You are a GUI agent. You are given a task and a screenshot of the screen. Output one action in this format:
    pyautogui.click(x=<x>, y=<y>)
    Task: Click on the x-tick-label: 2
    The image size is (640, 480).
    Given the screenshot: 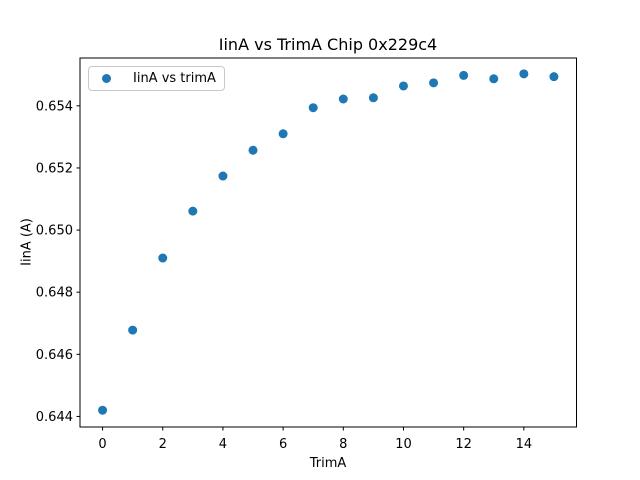 What is the action you would take?
    pyautogui.click(x=163, y=444)
    